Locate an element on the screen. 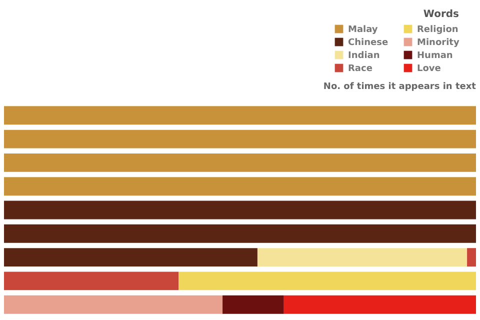 This screenshot has height=320, width=480. legend-label: Malay is located at coordinates (363, 30).